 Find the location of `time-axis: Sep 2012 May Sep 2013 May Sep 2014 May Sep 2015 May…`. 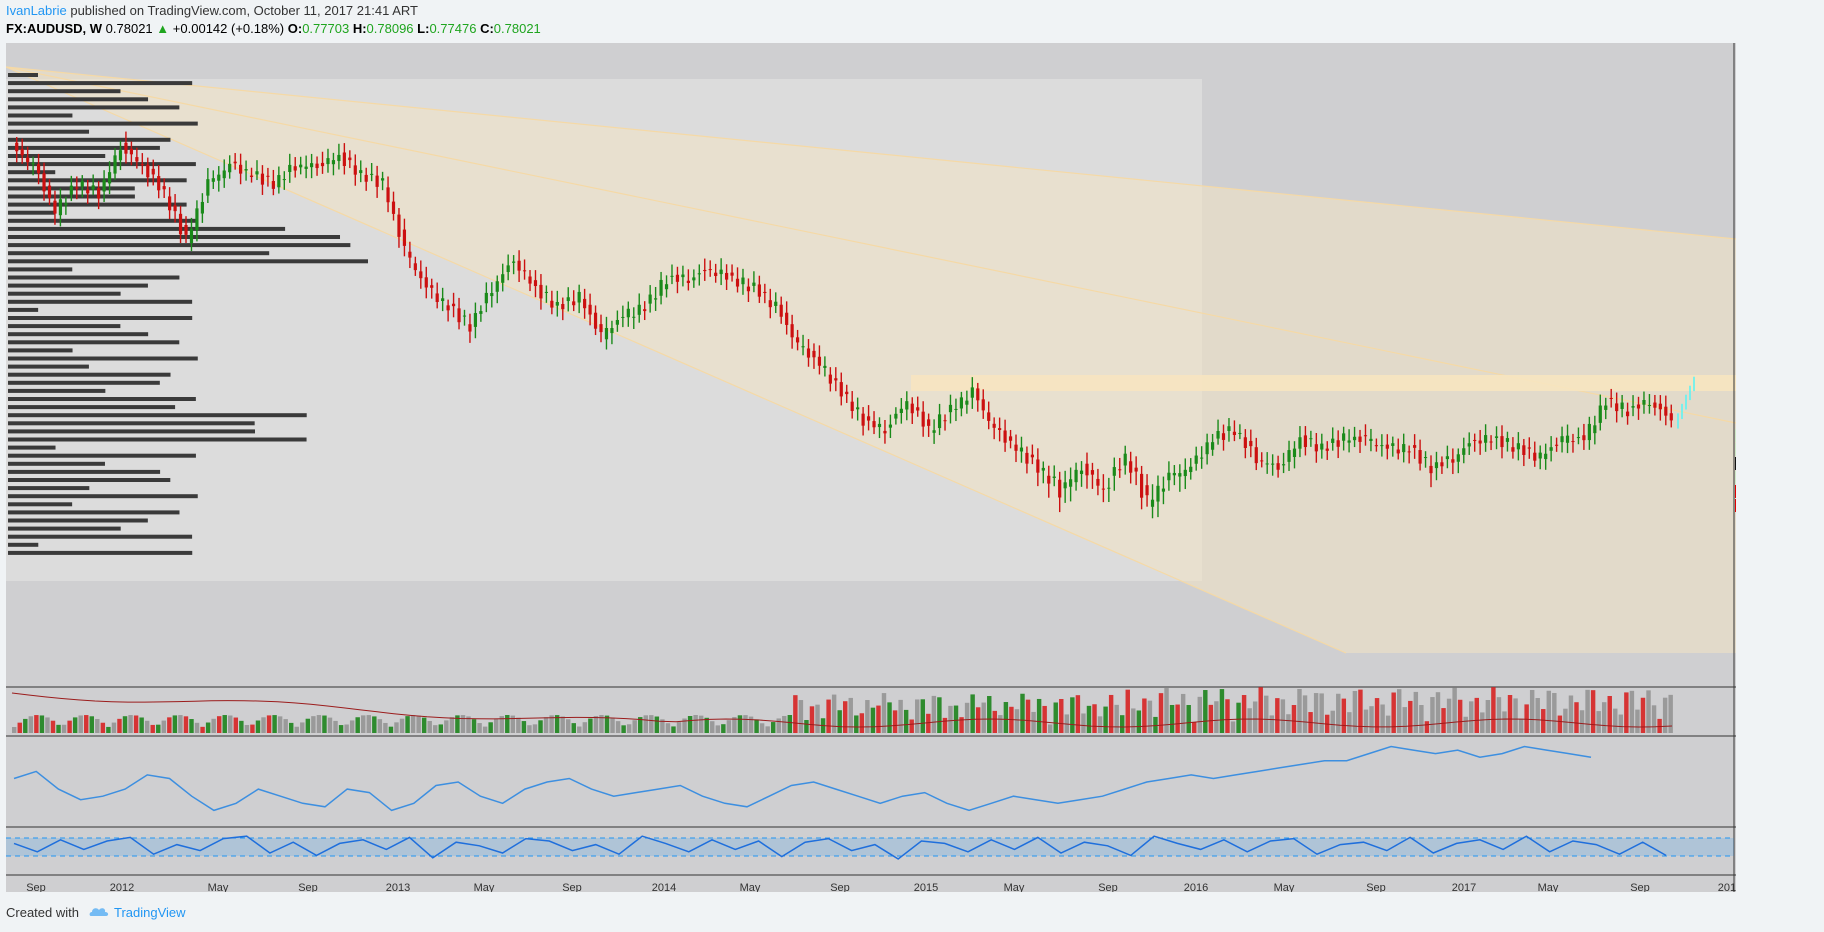

time-axis: Sep 2012 May Sep 2013 May Sep 2014 May Sep 2015 May… is located at coordinates (881, 887).